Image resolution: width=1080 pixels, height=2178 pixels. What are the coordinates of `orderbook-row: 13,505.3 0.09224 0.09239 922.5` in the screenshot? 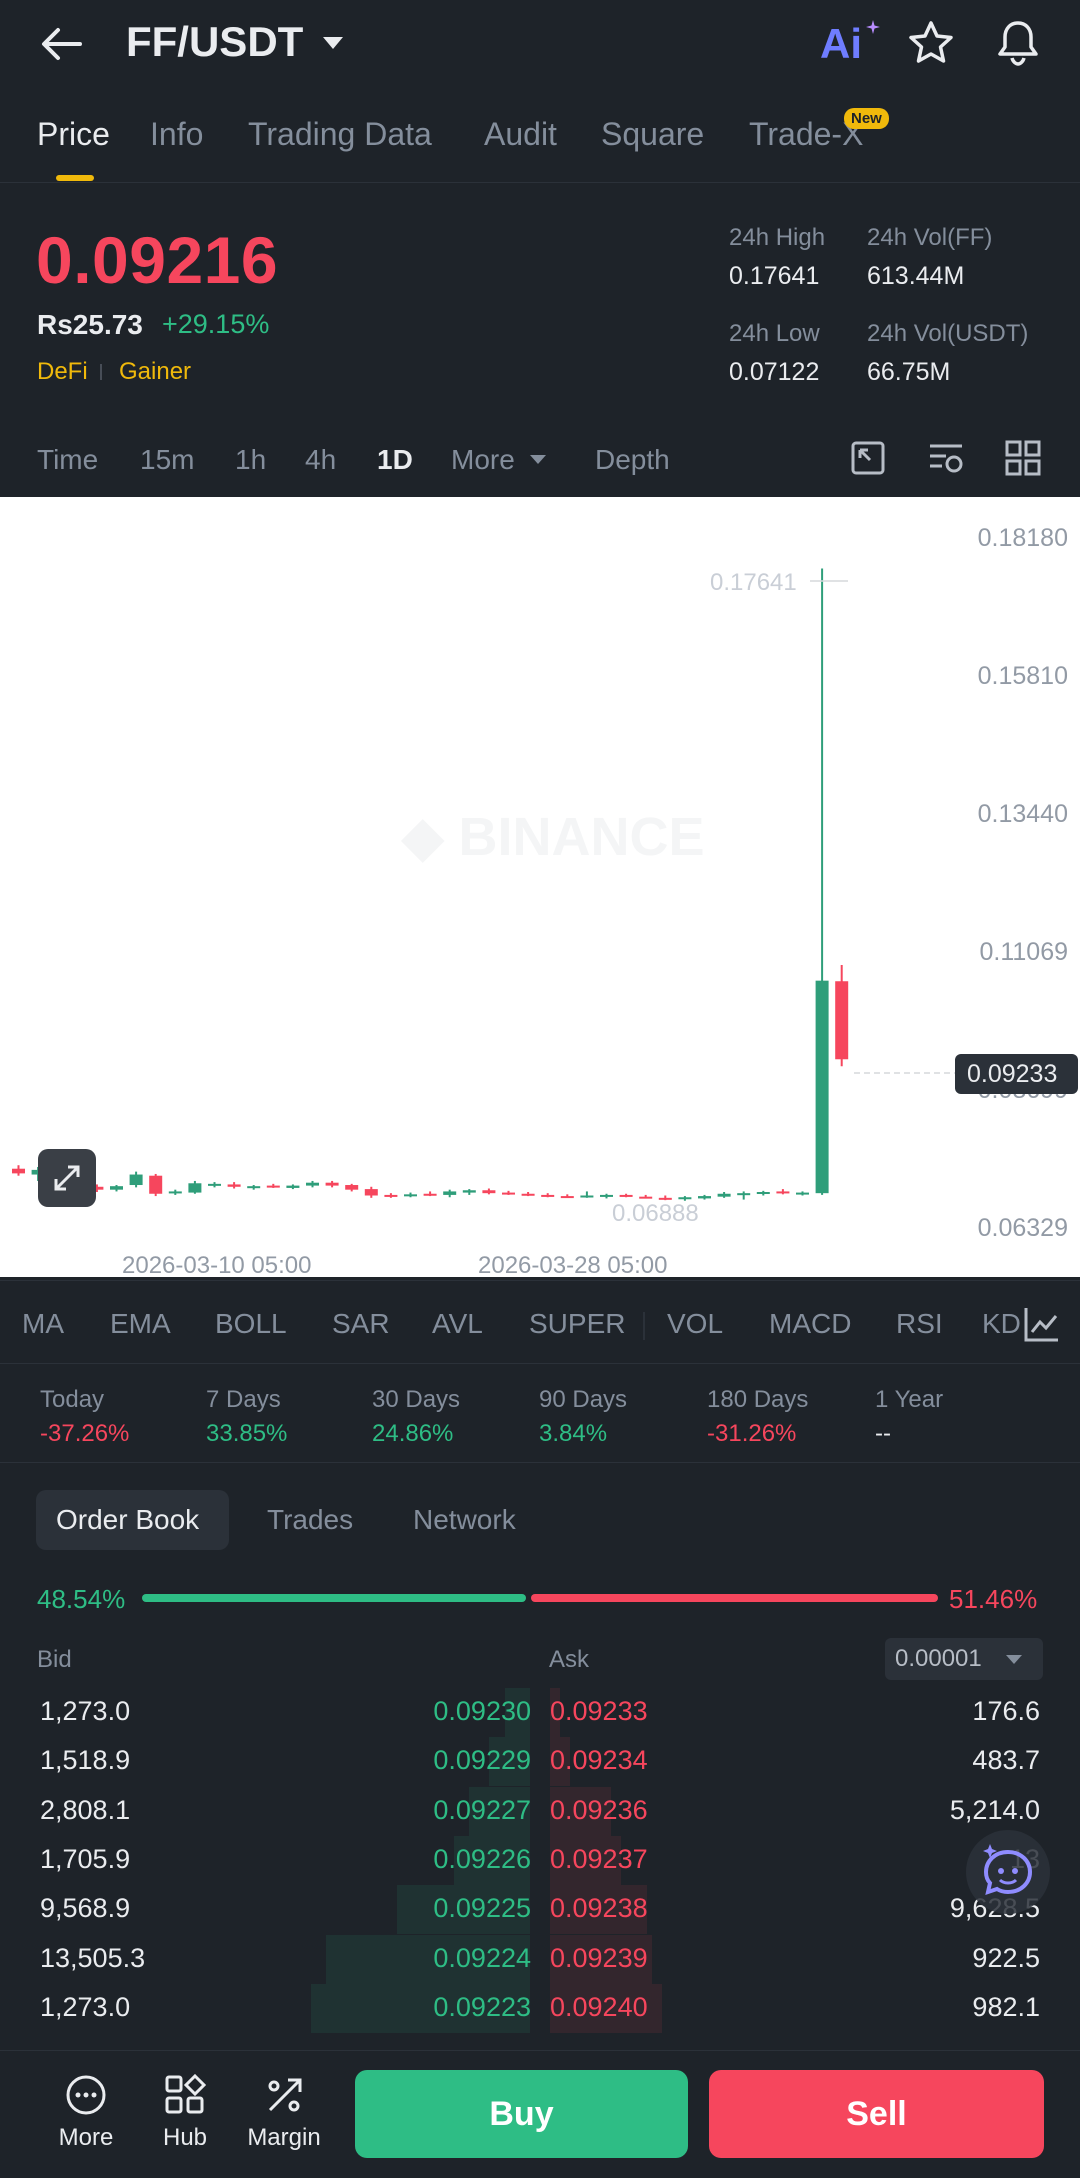 It's located at (540, 1959).